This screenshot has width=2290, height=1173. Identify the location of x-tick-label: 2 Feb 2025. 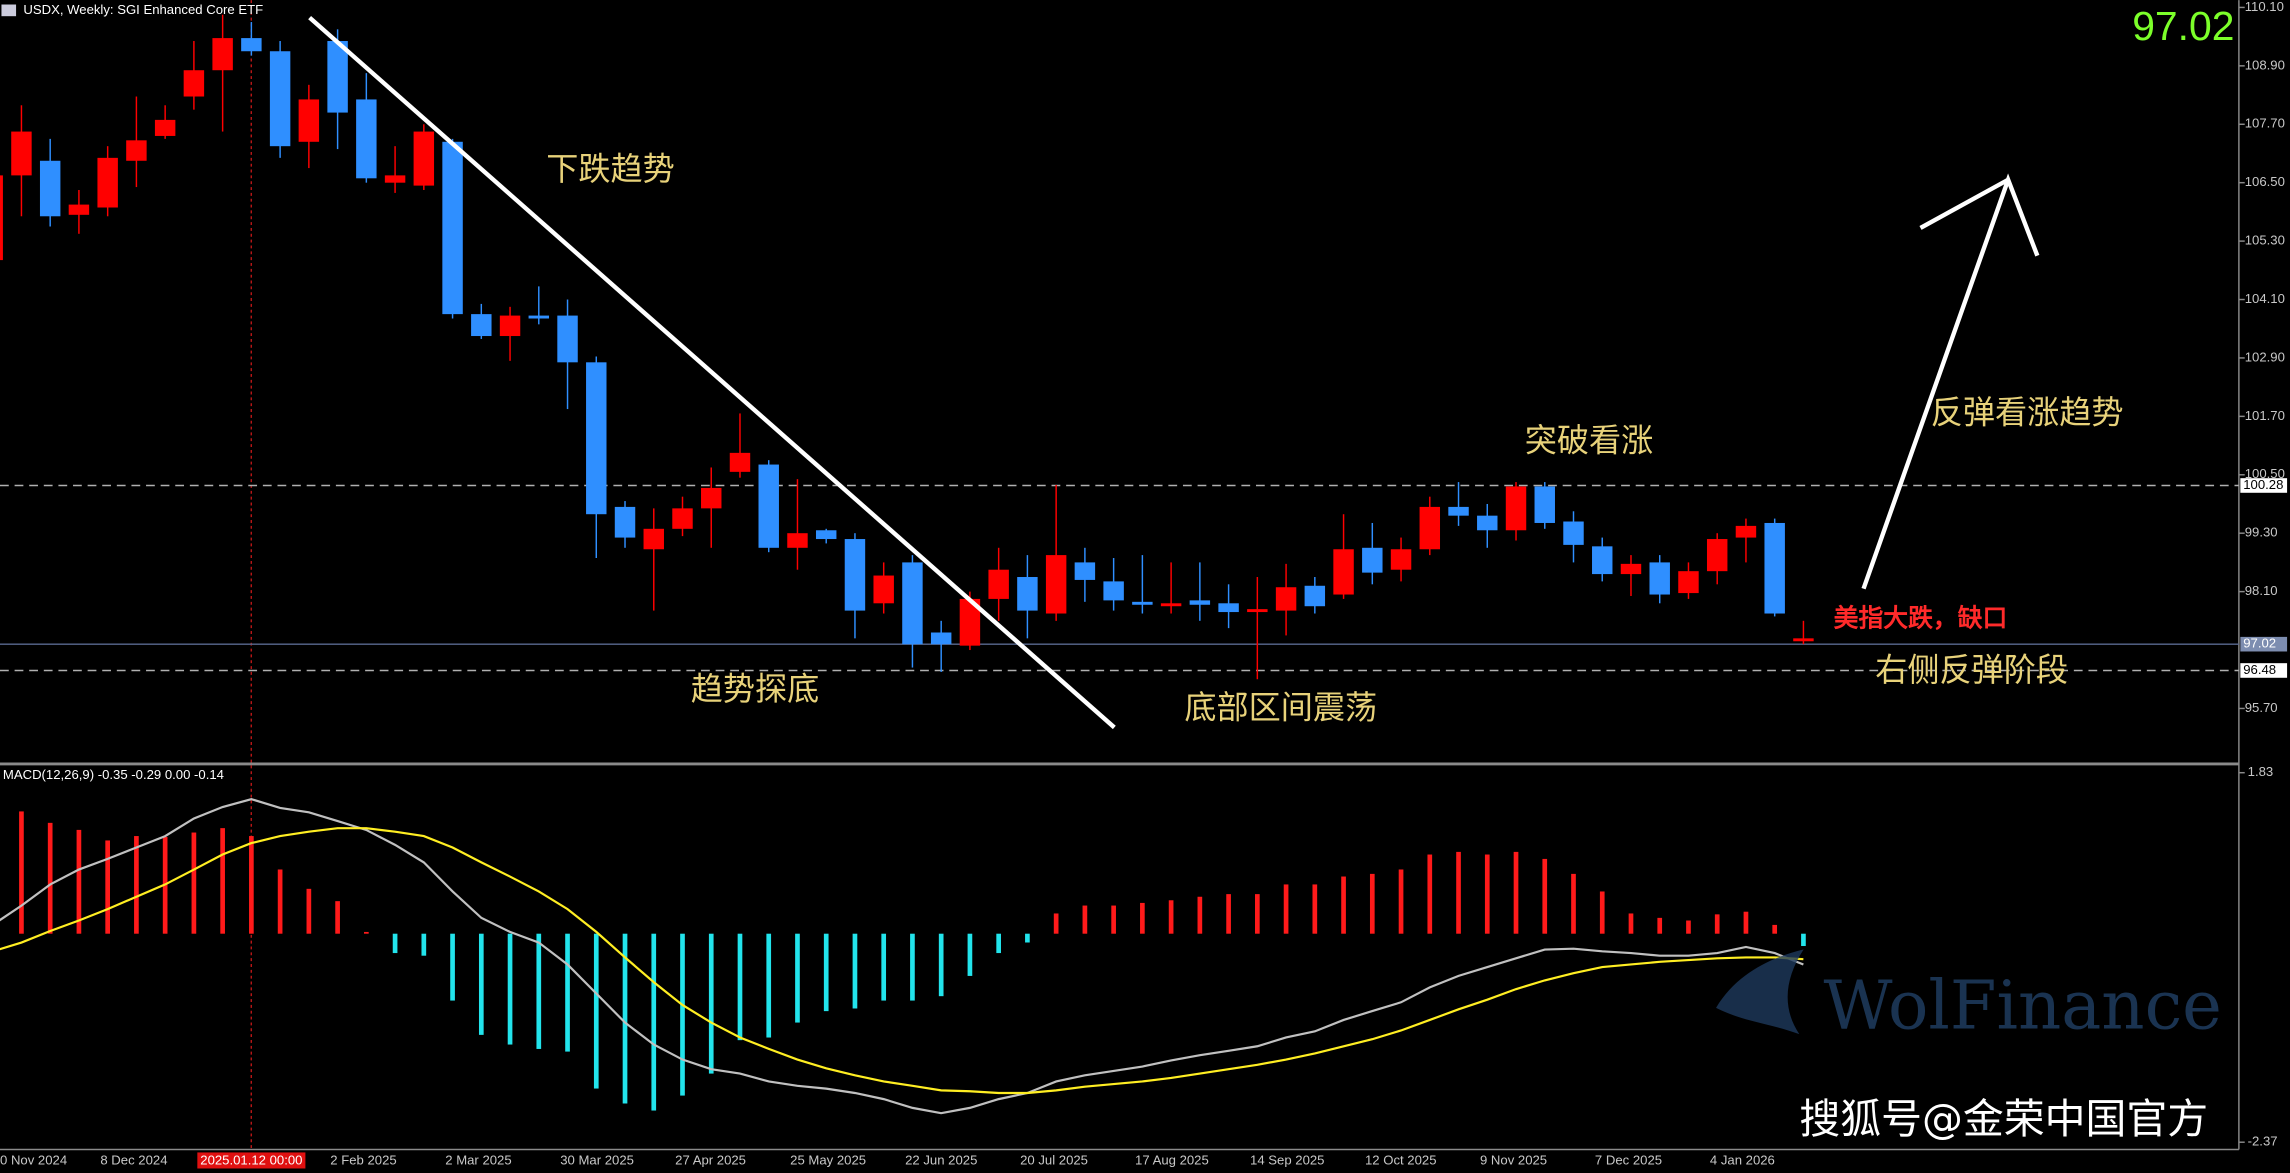
(363, 1160).